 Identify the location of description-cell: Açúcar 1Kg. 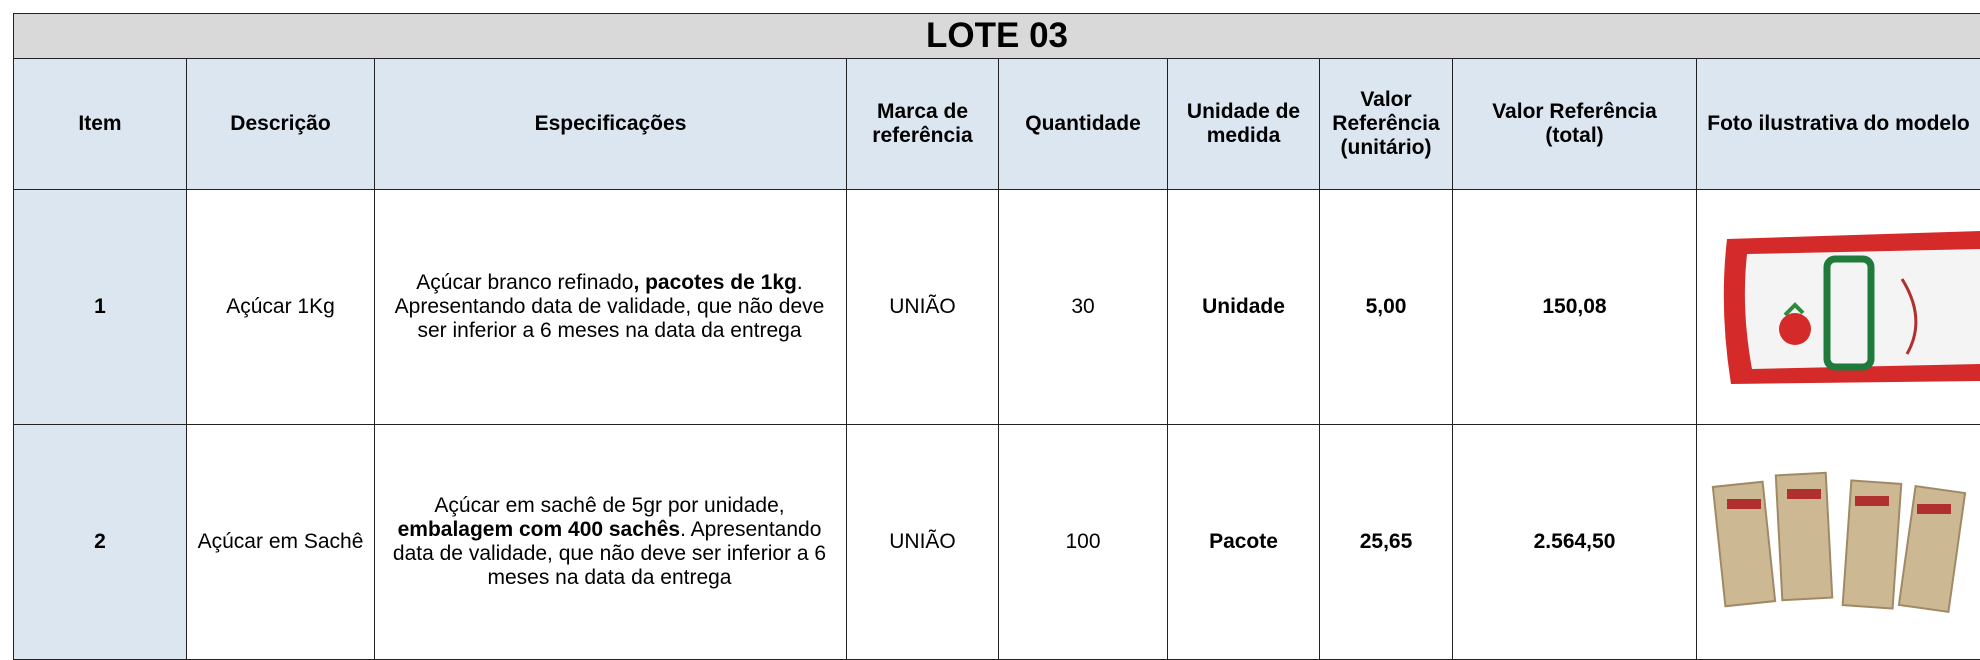
(280, 307).